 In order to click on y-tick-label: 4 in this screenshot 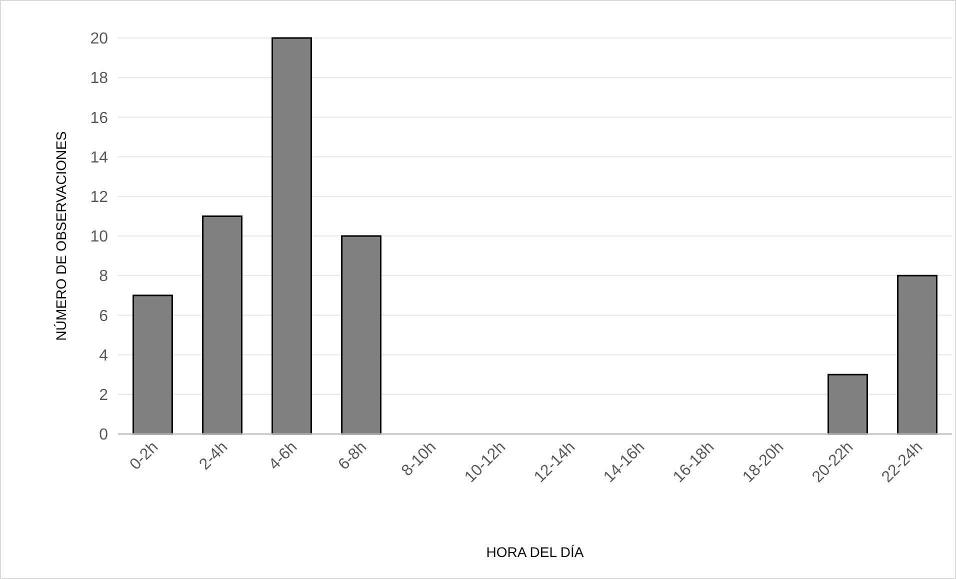, I will do `click(103, 355)`.